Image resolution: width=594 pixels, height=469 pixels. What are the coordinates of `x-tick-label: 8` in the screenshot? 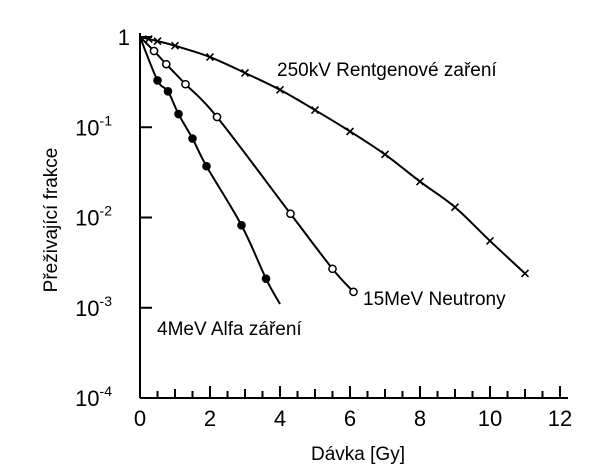 It's located at (420, 418).